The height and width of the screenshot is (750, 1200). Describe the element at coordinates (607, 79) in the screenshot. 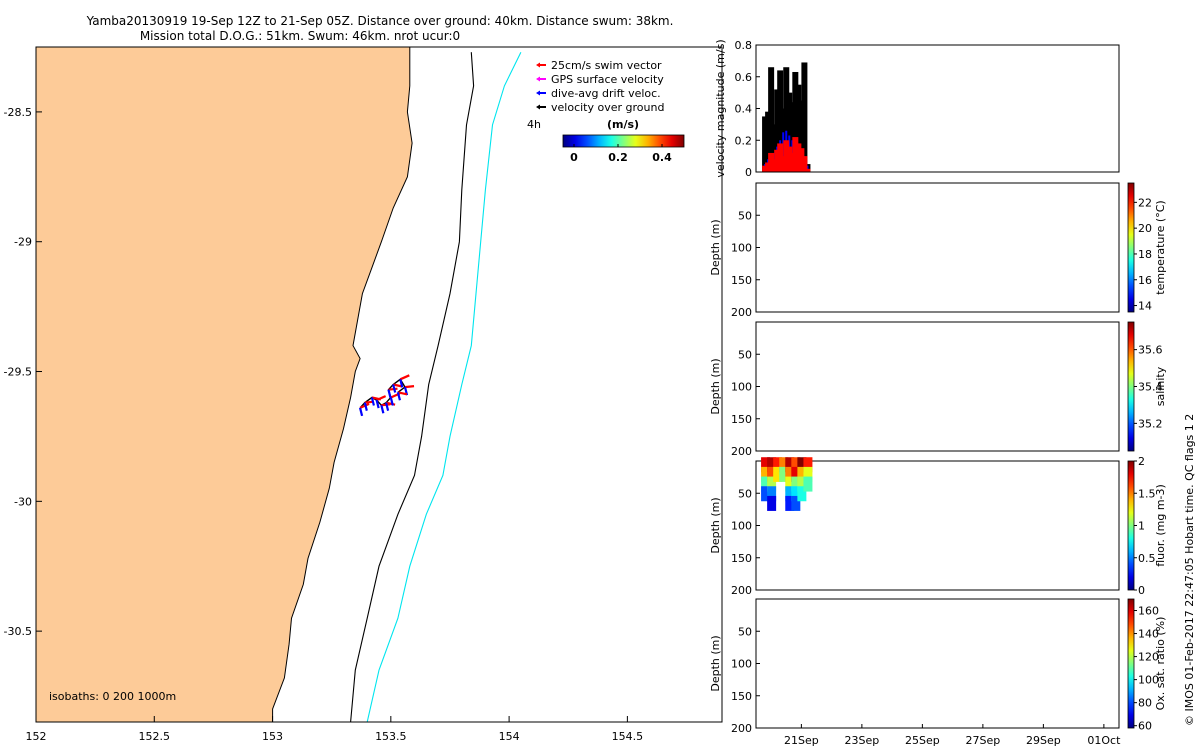

I see `legend-entry: GPS surface velocity` at that location.